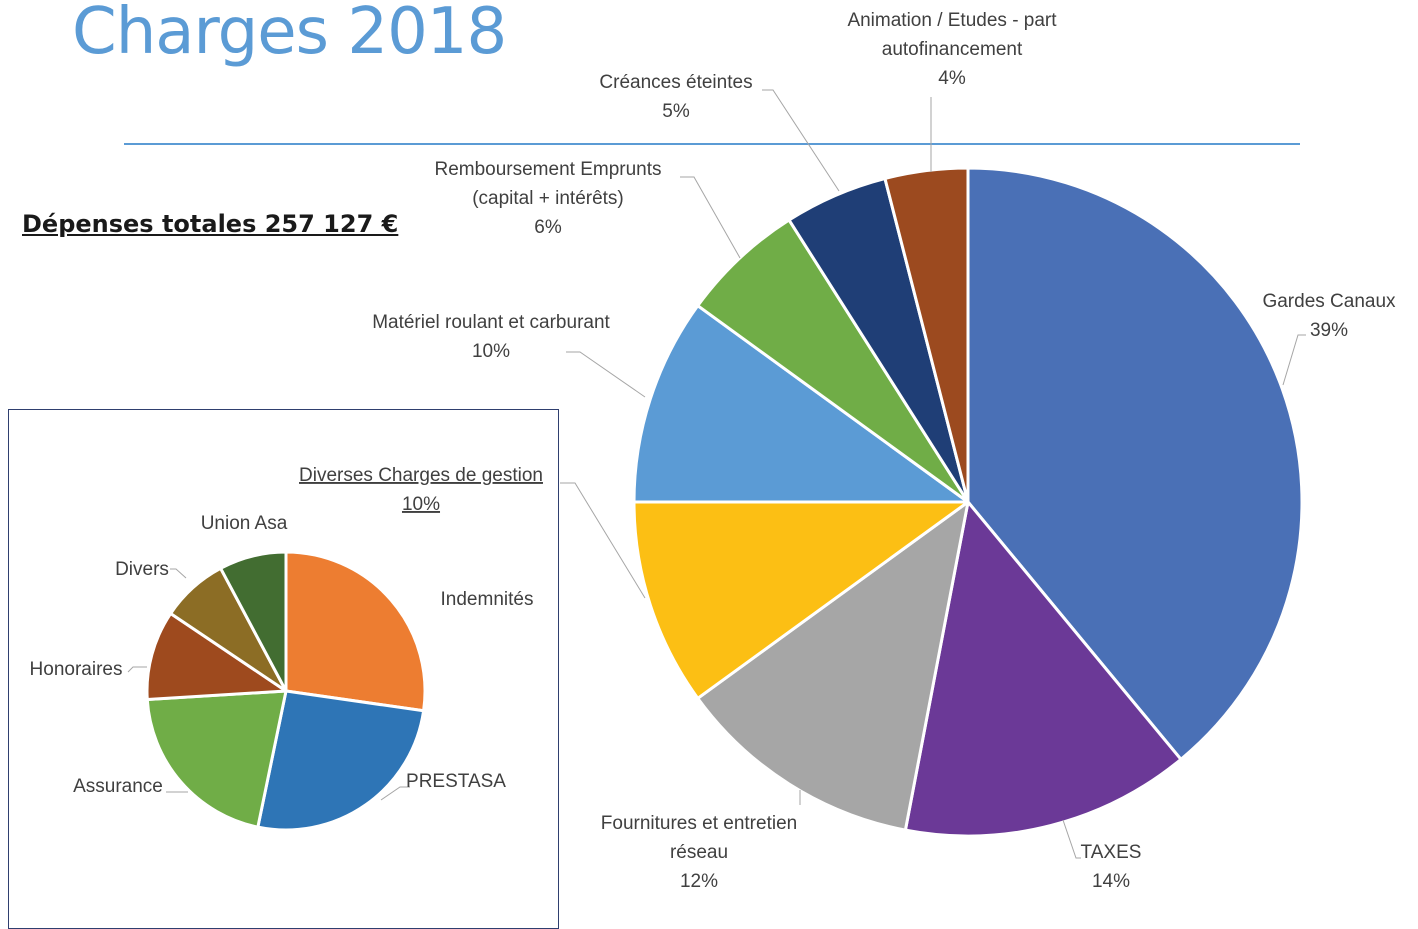 This screenshot has height=929, width=1418. What do you see at coordinates (548, 227) in the screenshot?
I see `main-value-remboursement-emprunts-capital-interets: 6%` at bounding box center [548, 227].